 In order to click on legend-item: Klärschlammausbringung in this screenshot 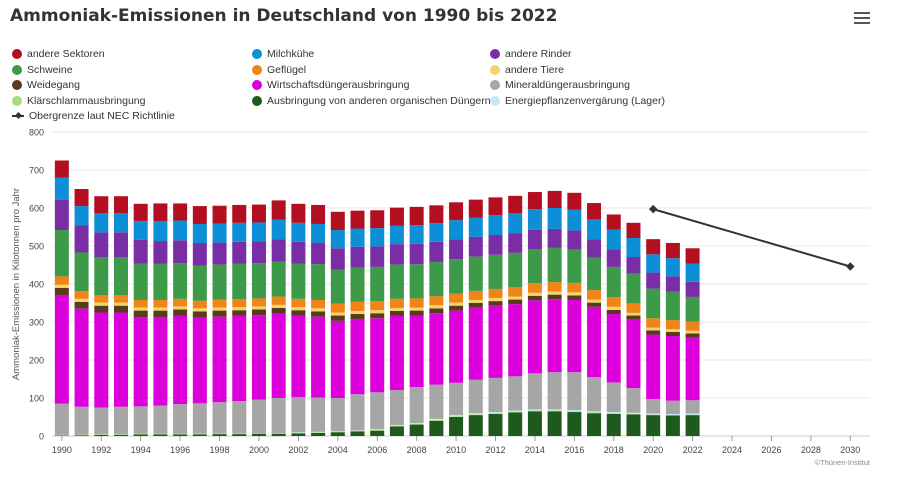, I will do `click(78, 101)`.